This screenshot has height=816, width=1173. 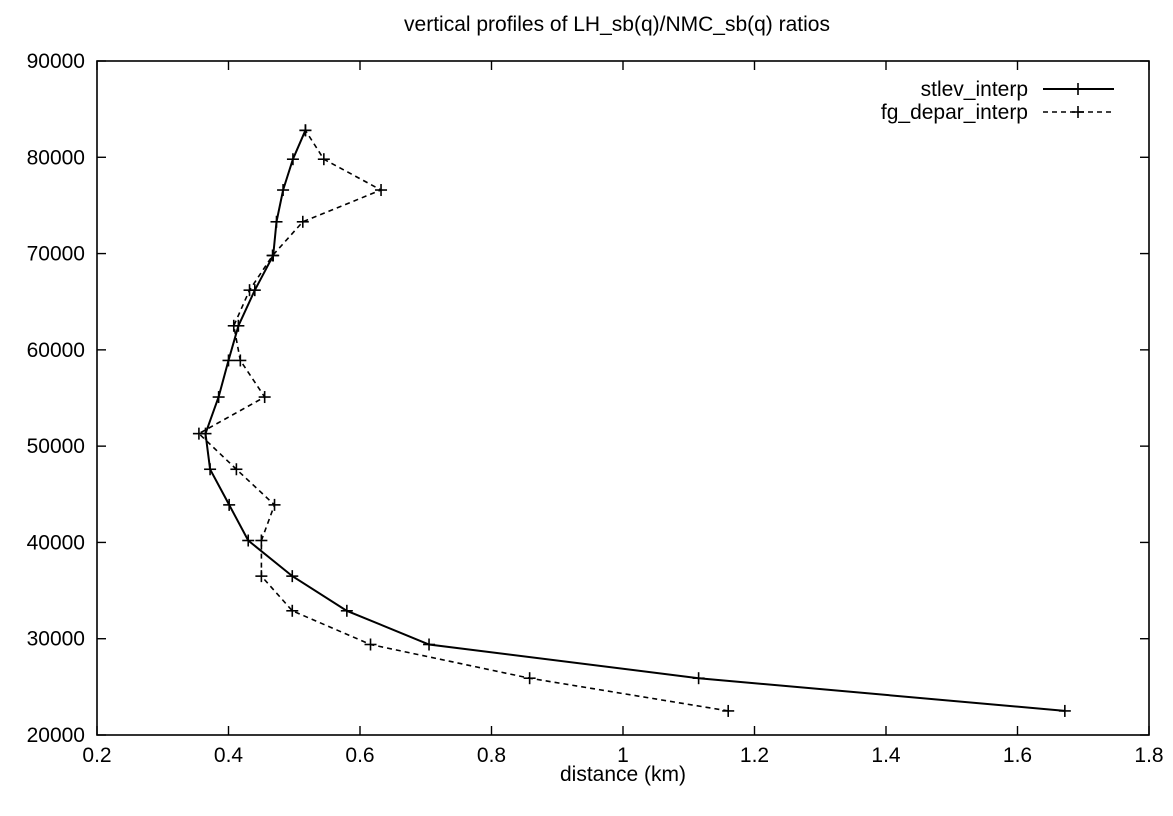 I want to click on x-tick-label: 1.6, so click(x=1017, y=755).